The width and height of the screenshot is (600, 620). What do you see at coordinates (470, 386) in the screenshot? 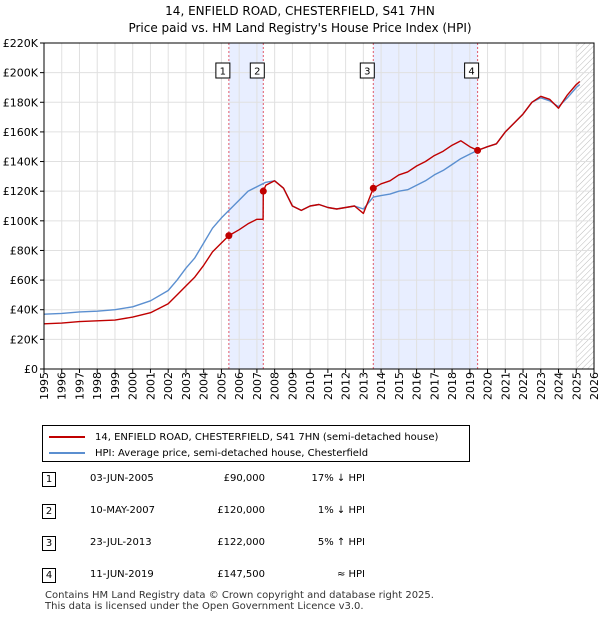
I see `x-tick-label: 2019` at bounding box center [470, 386].